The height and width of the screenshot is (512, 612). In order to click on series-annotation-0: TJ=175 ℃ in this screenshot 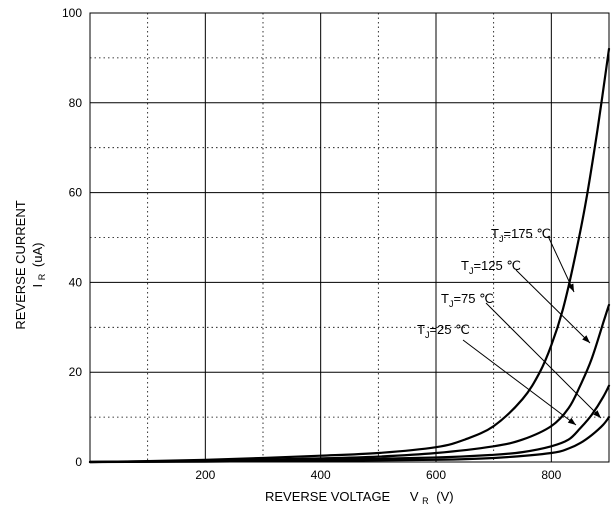, I will do `click(533, 259)`.